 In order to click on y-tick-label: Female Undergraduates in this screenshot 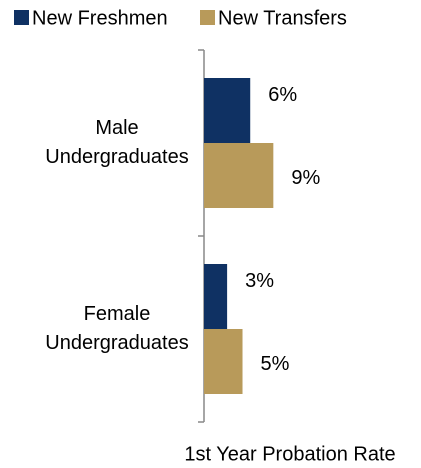, I will do `click(117, 328)`.